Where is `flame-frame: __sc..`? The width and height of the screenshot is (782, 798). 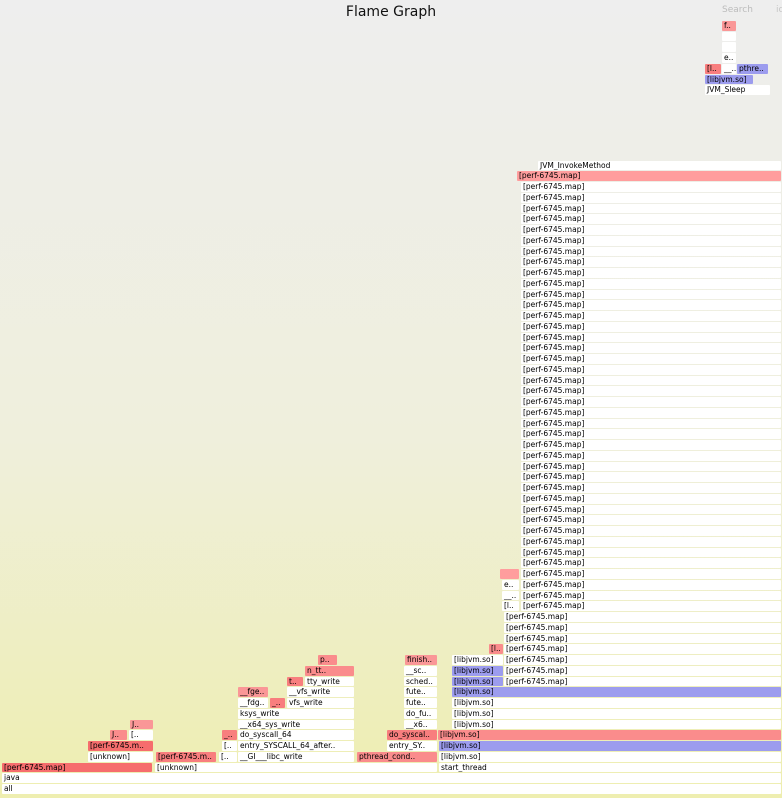
flame-frame: __sc.. is located at coordinates (420, 670).